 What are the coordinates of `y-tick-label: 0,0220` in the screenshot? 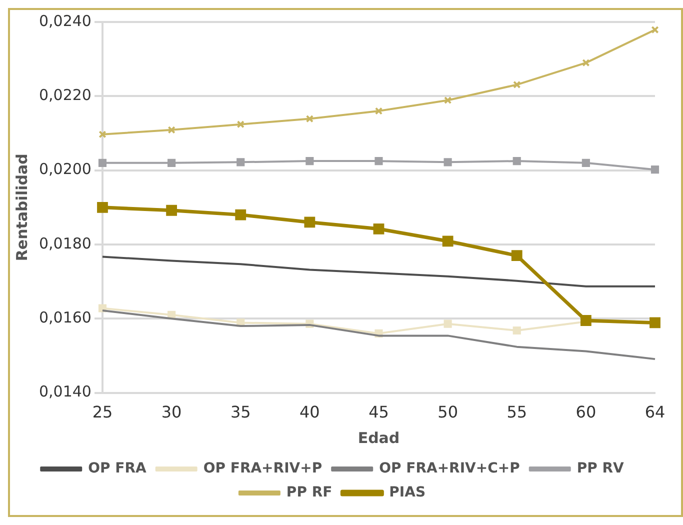 It's located at (65, 95).